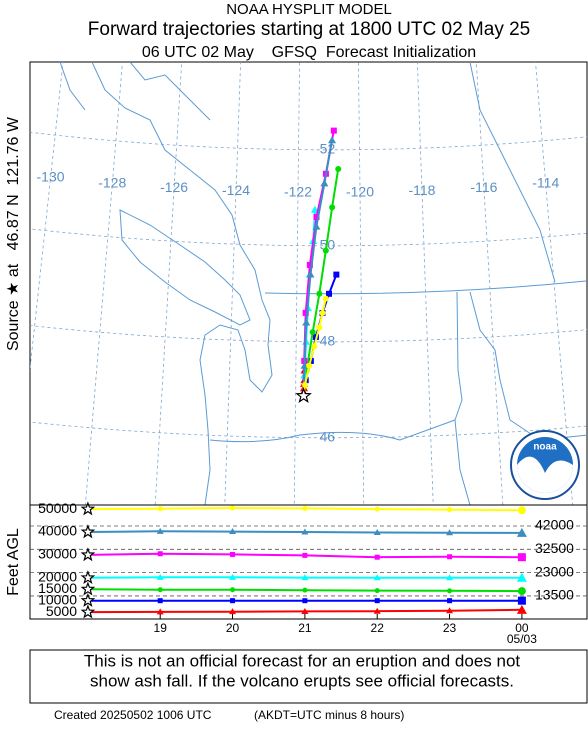 The image size is (588, 735). What do you see at coordinates (13, 233) in the screenshot?
I see `source-label: Source ★ at 46.87 N 121.76 W` at bounding box center [13, 233].